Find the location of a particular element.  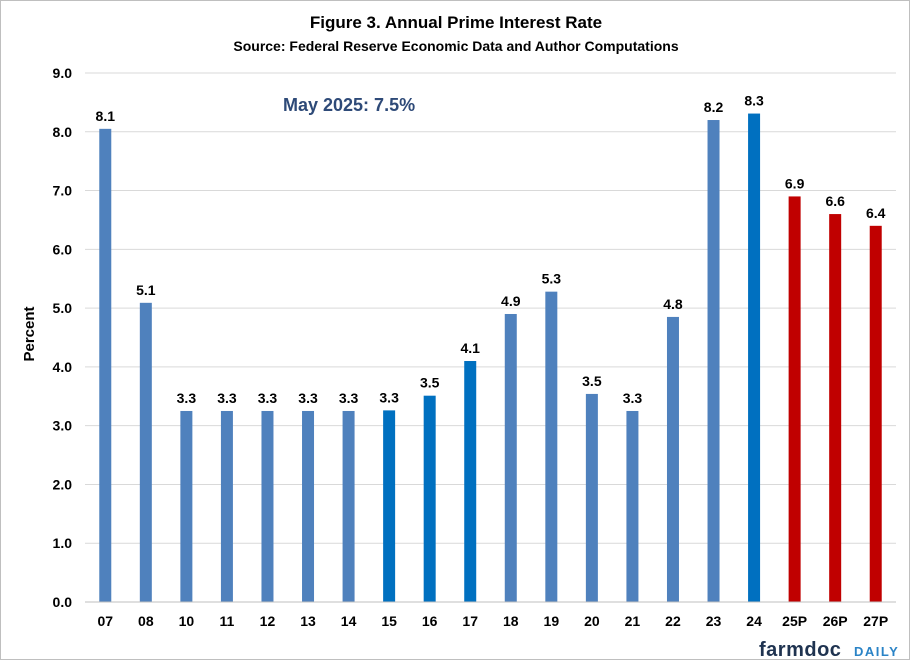

x-tick-label: 24 is located at coordinates (754, 621).